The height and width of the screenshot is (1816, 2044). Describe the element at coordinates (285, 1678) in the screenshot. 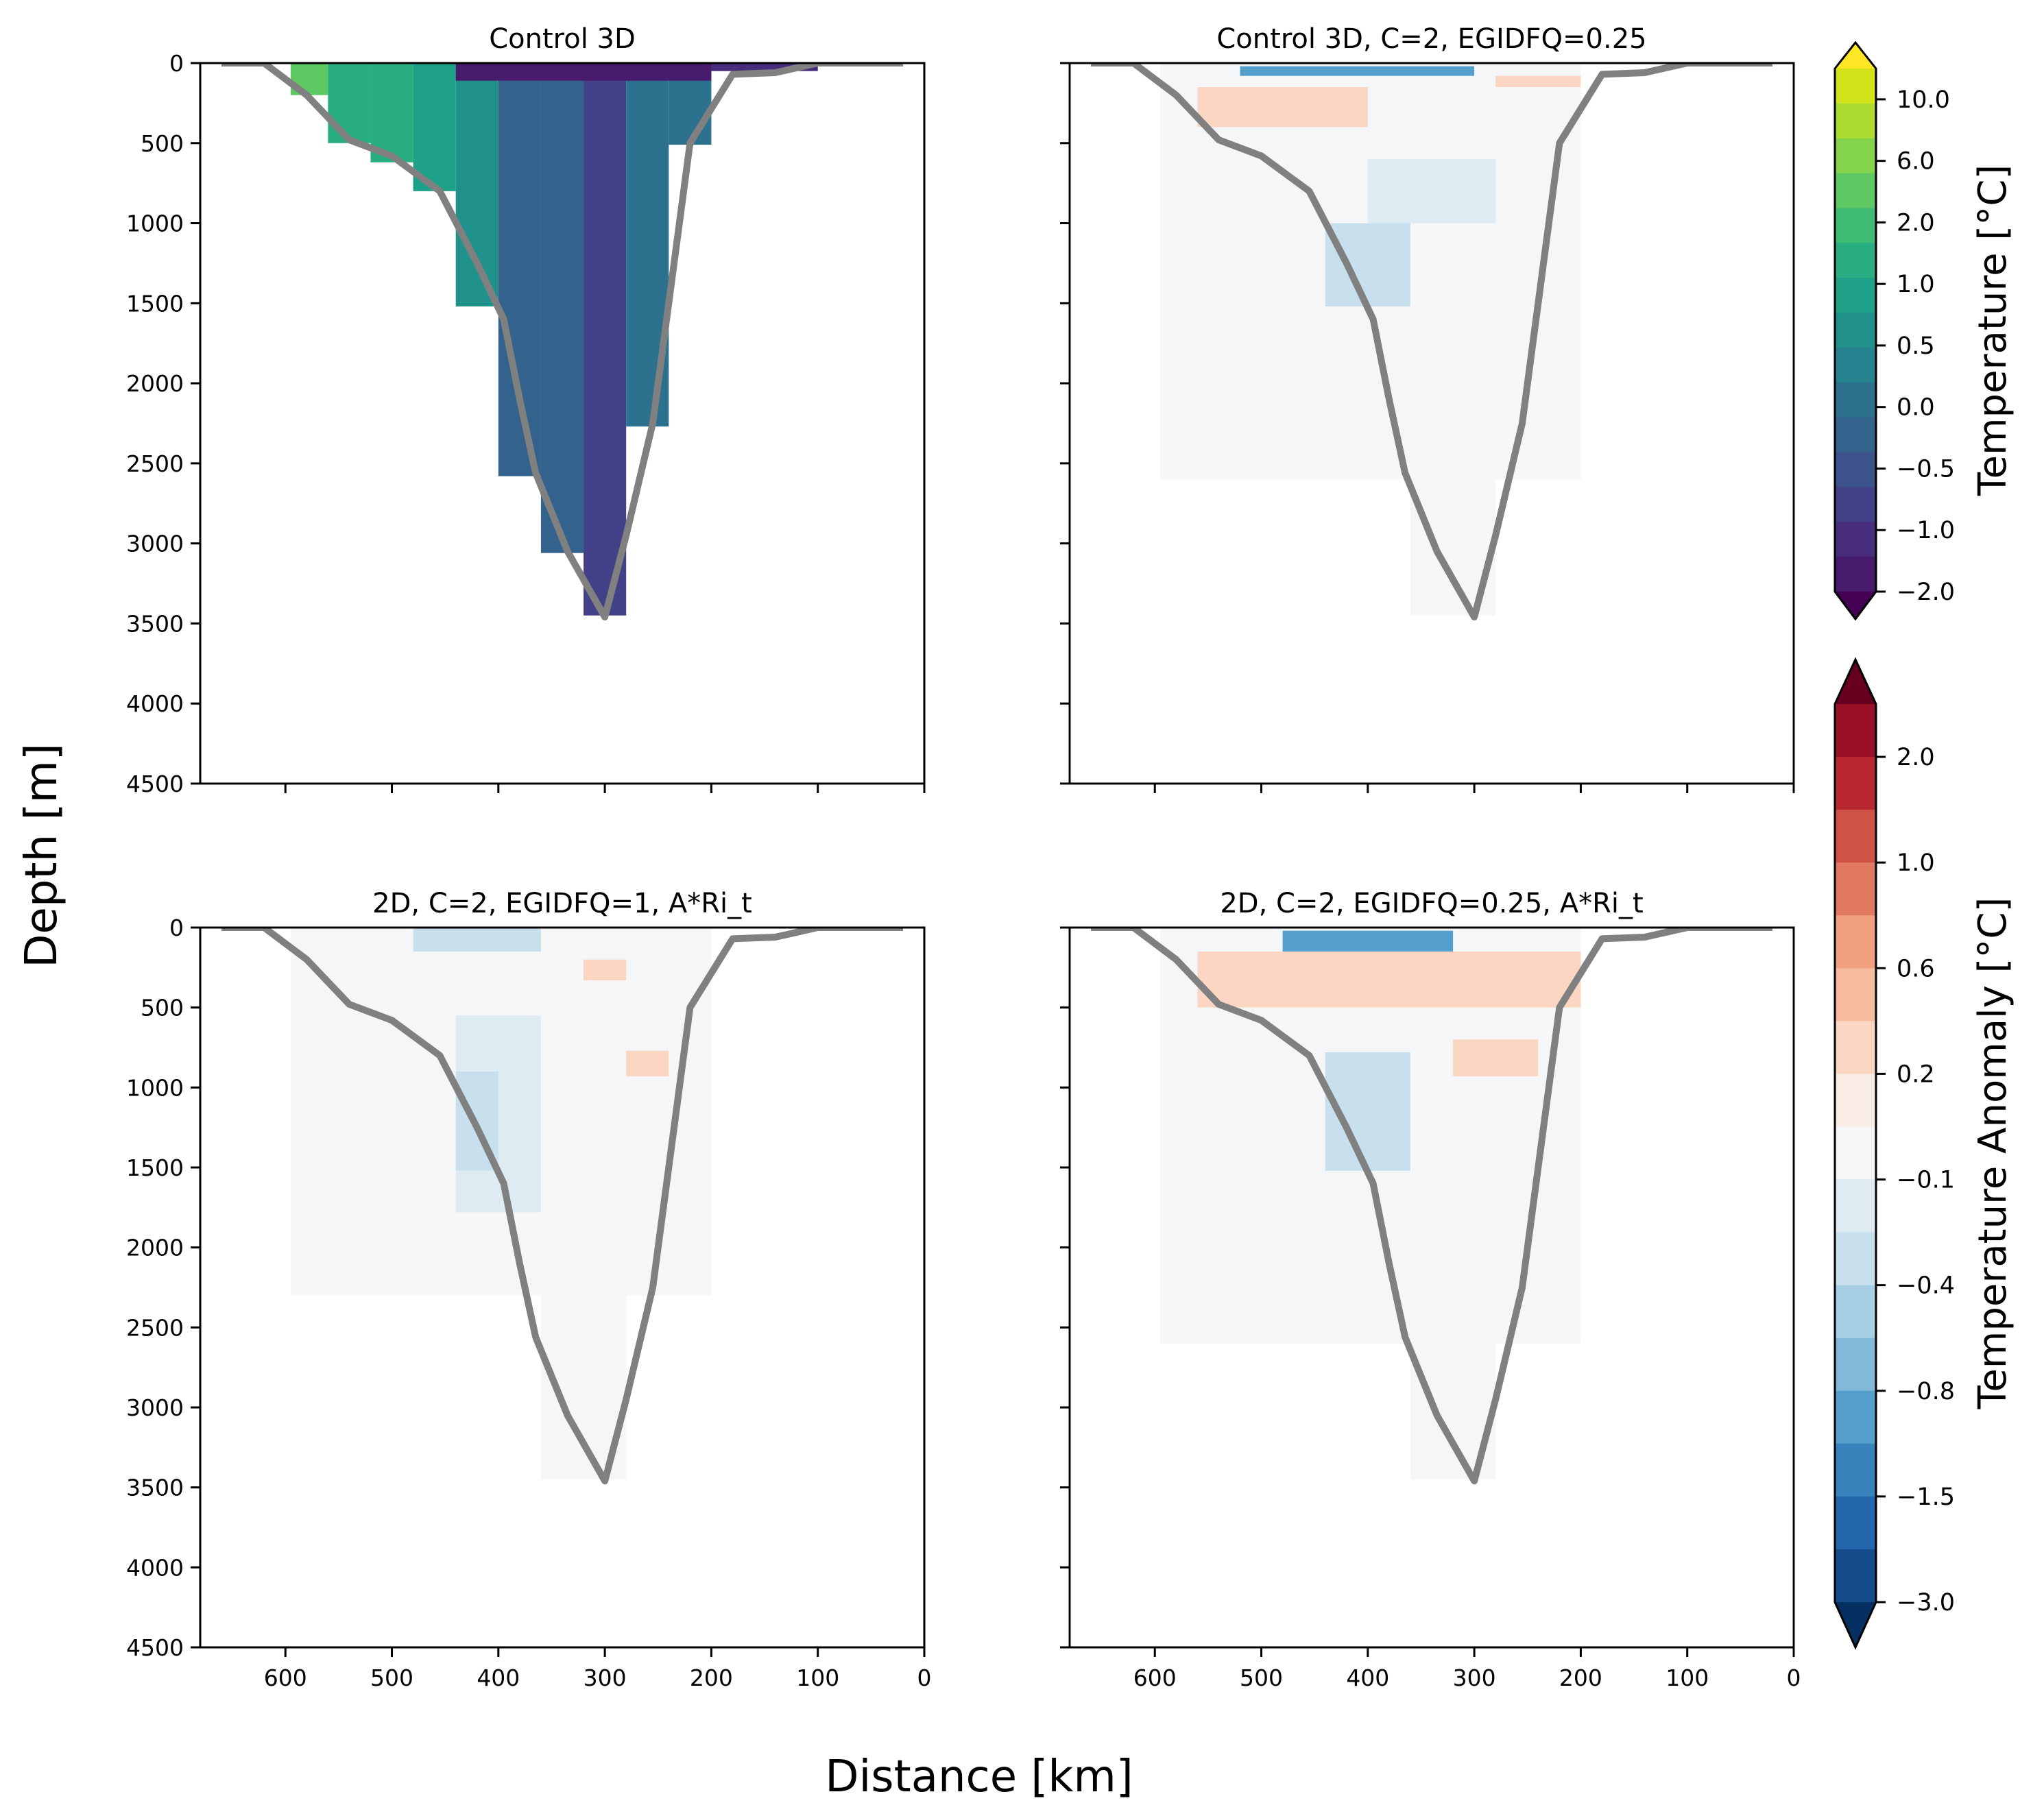

I see `x-tick-label: 600` at that location.